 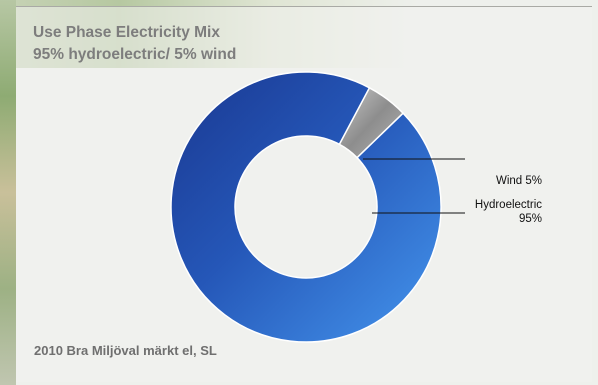 I want to click on slice-label-hydroelectric-1: 95%, so click(x=530, y=219).